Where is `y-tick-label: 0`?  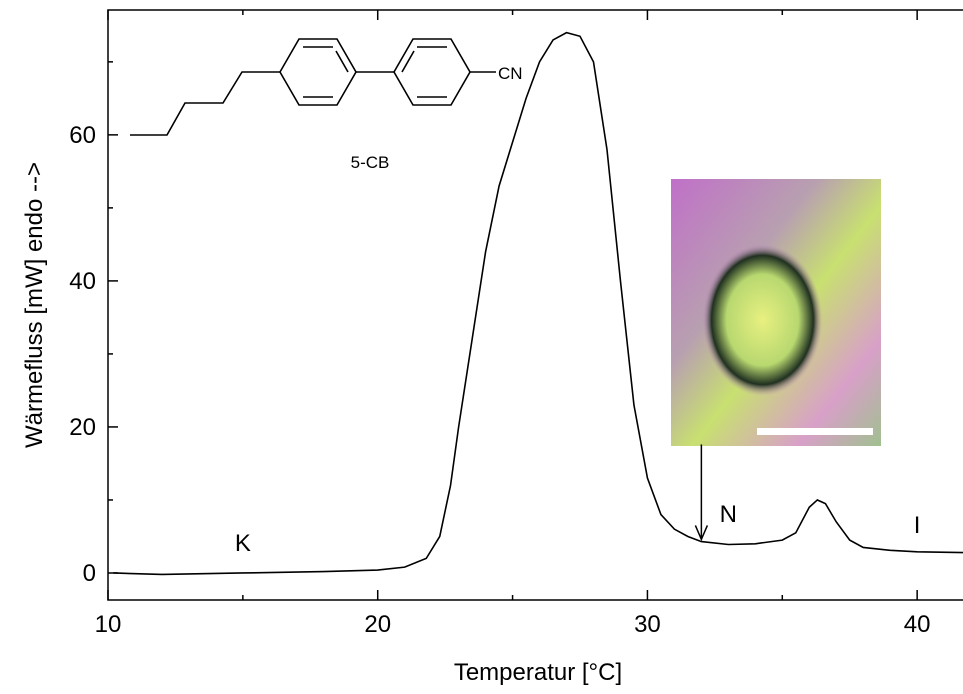 y-tick-label: 0 is located at coordinates (89, 573).